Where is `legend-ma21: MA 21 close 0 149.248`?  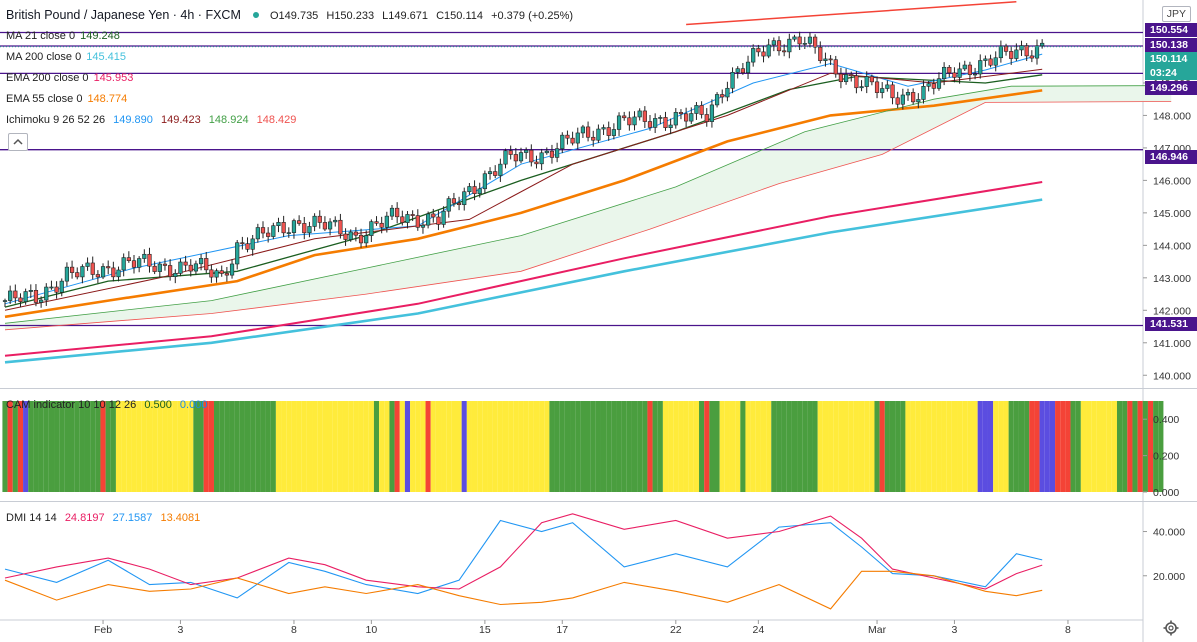
legend-ma21: MA 21 close 0 149.248 is located at coordinates (65, 36).